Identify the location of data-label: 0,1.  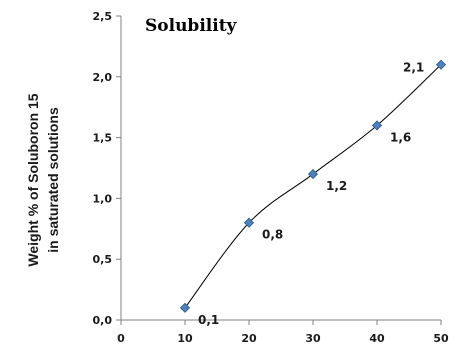
(208, 320).